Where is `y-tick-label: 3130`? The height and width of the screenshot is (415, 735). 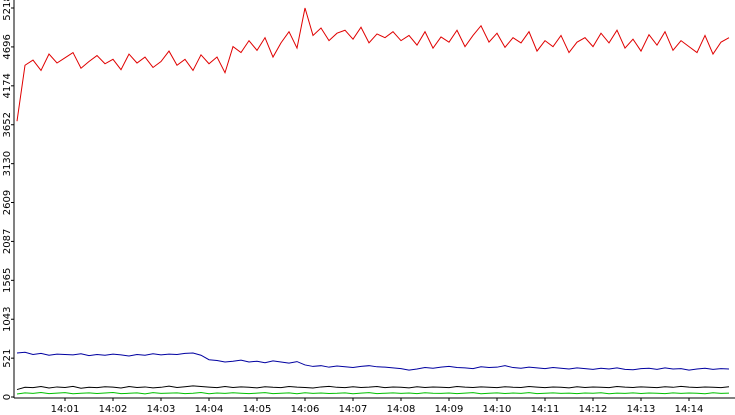
y-tick-label: 3130 is located at coordinates (7, 163).